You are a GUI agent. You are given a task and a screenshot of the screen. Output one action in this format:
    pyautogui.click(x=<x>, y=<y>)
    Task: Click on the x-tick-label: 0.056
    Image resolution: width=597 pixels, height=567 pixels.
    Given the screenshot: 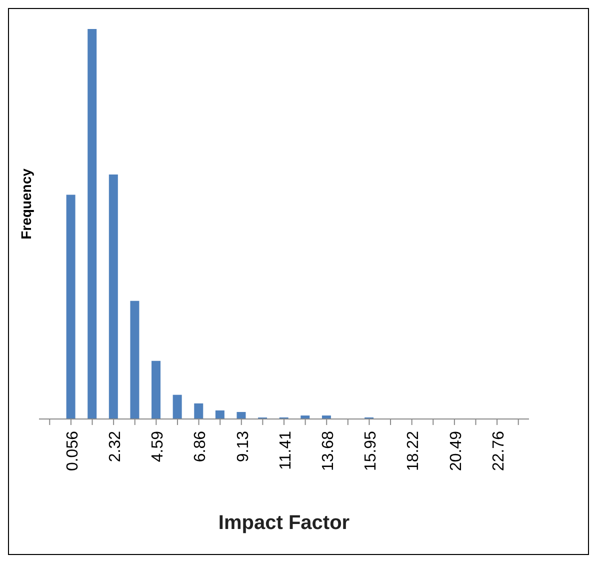 What is the action you would take?
    pyautogui.click(x=73, y=451)
    